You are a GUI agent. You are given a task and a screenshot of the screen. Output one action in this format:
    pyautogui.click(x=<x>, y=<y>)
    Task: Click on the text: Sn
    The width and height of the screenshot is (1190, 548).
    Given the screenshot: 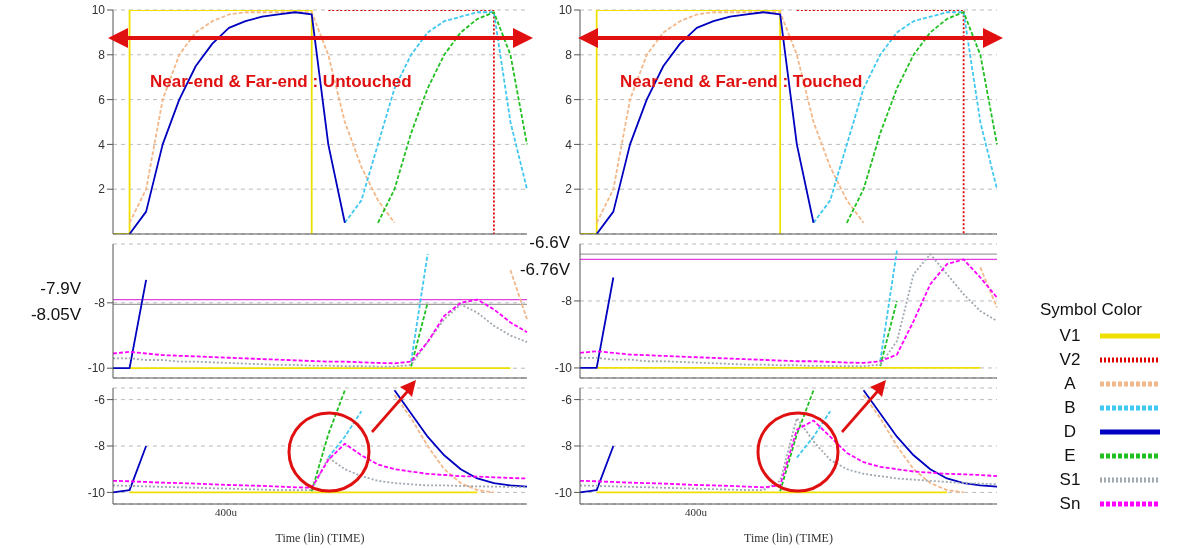 What is the action you would take?
    pyautogui.click(x=1070, y=503)
    